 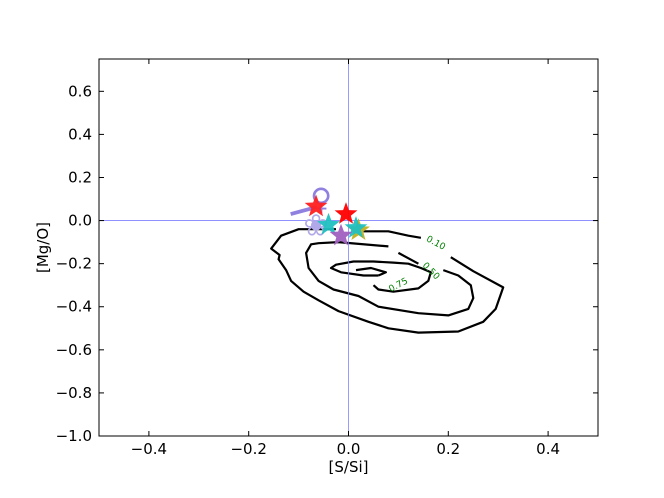 I want to click on y-tick-label-3: −0.4, so click(x=74, y=307).